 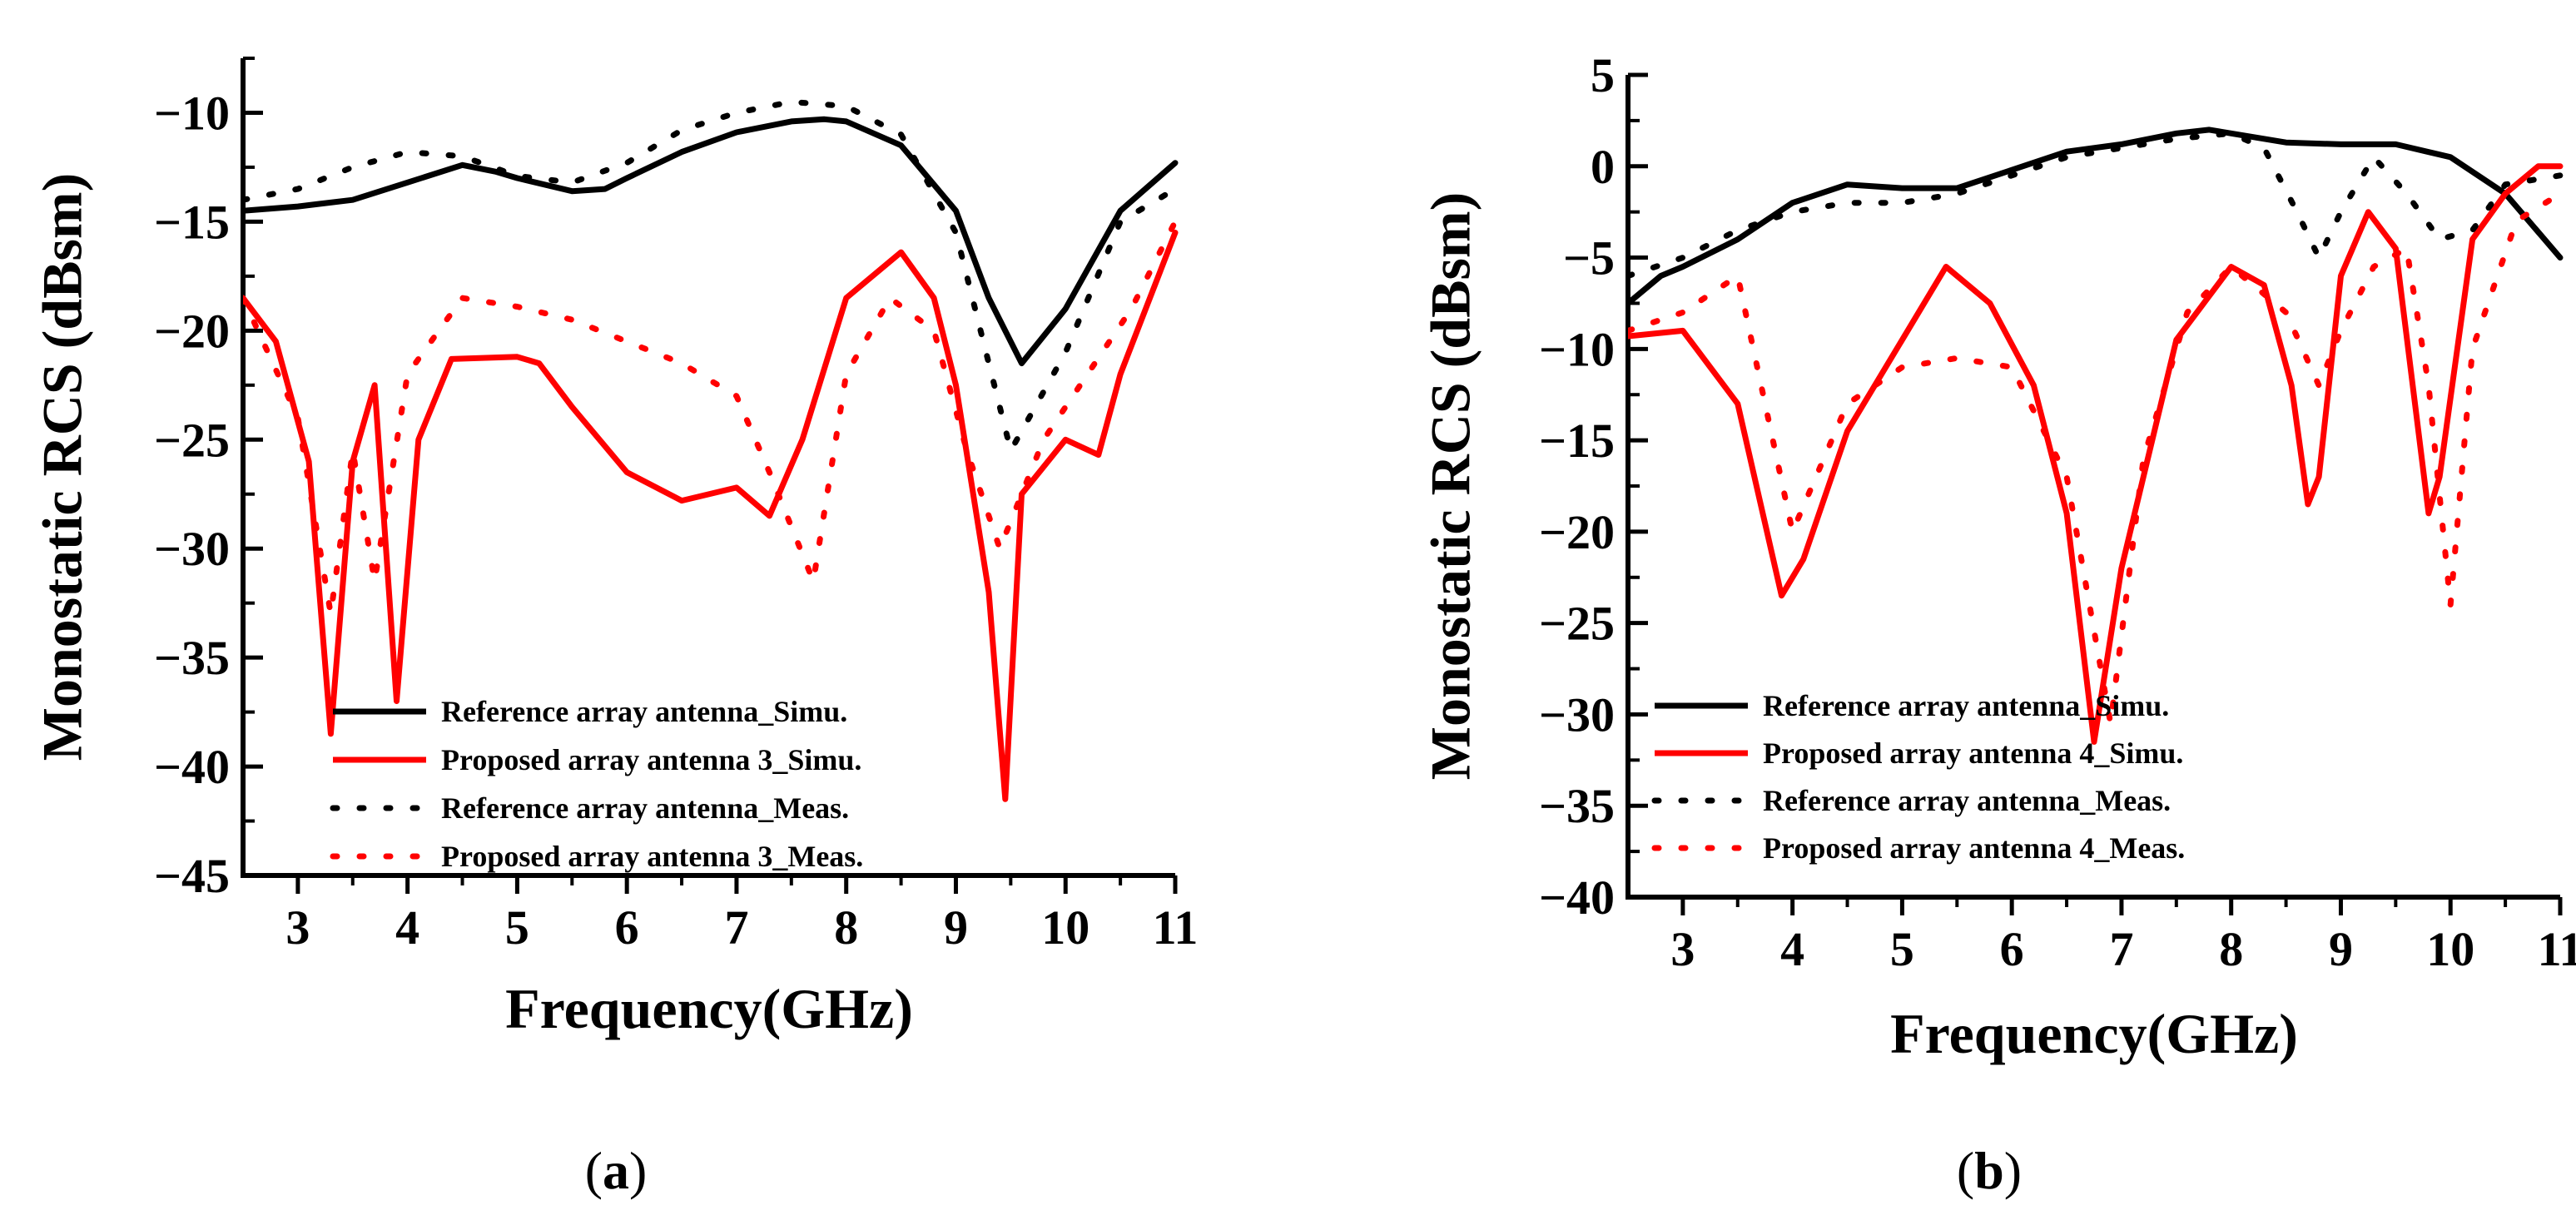 What do you see at coordinates (1603, 167) in the screenshot?
I see `y-tick-label: 0` at bounding box center [1603, 167].